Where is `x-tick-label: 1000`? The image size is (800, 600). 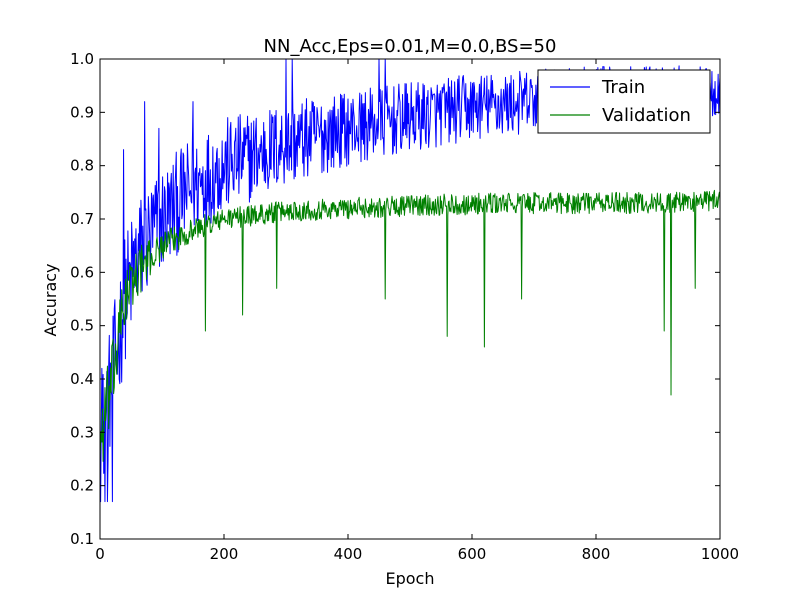 x-tick-label: 1000 is located at coordinates (720, 554).